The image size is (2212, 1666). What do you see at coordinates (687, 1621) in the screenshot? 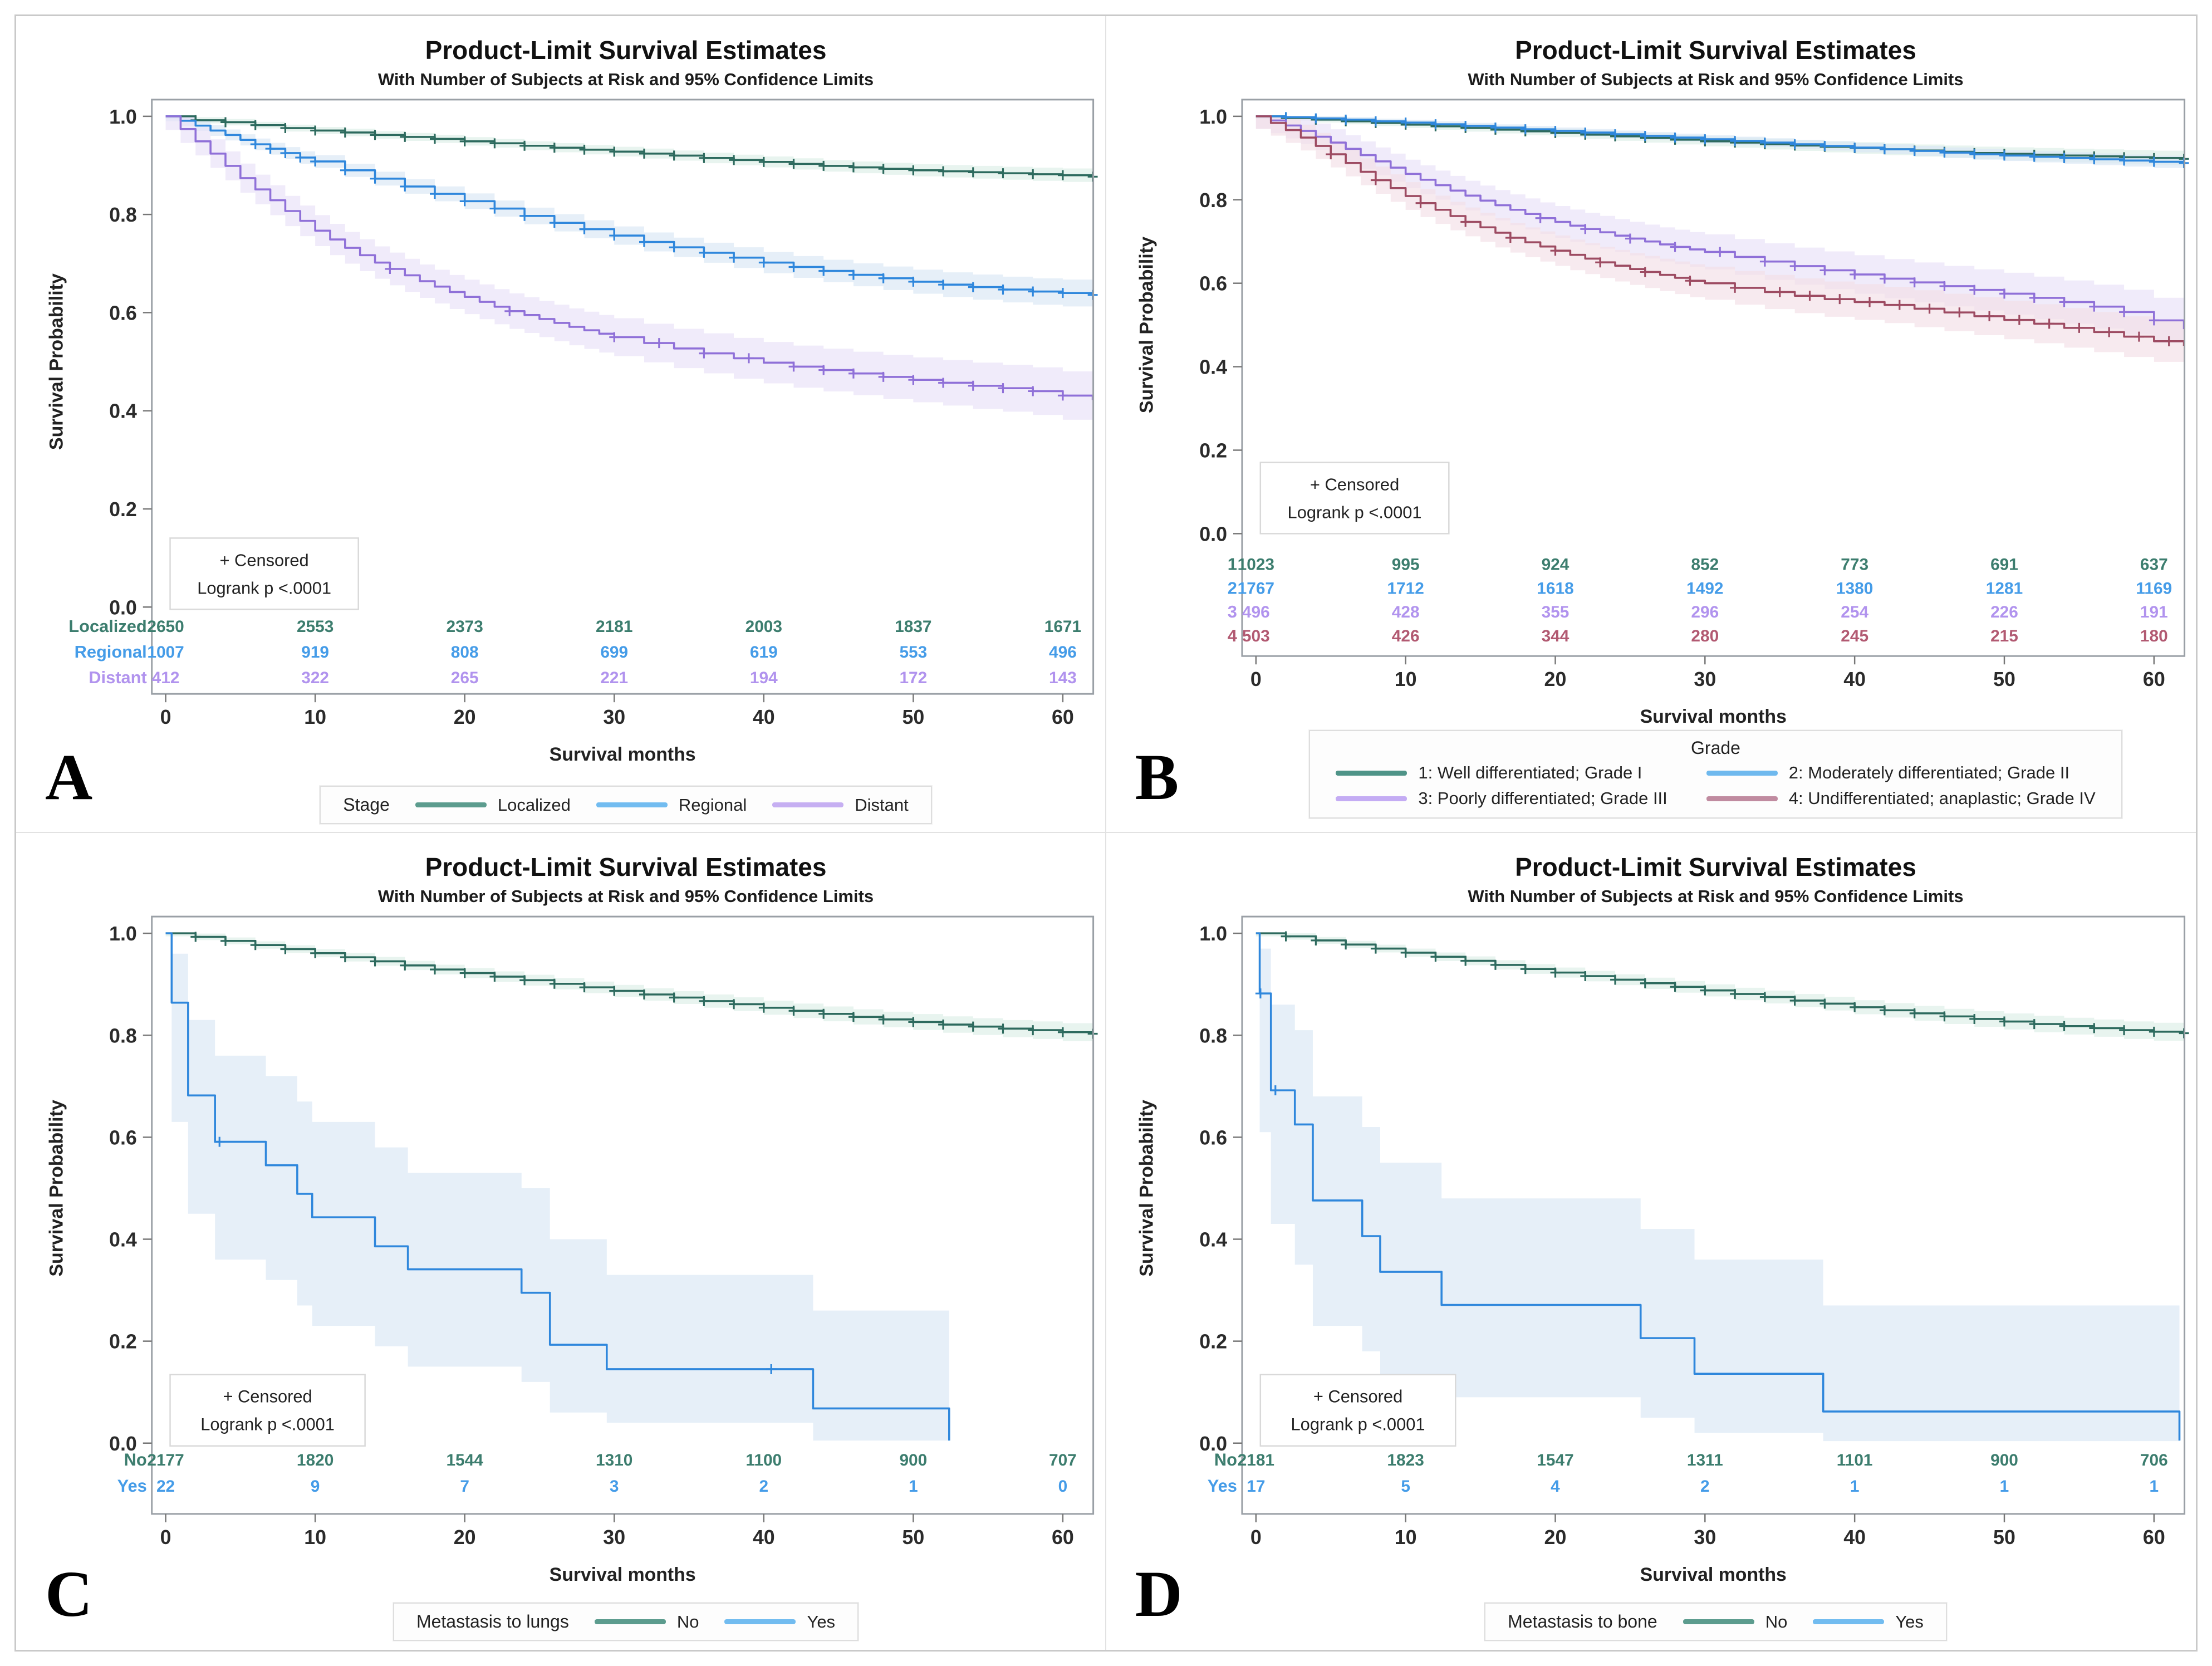
I see `legend-label: No` at bounding box center [687, 1621].